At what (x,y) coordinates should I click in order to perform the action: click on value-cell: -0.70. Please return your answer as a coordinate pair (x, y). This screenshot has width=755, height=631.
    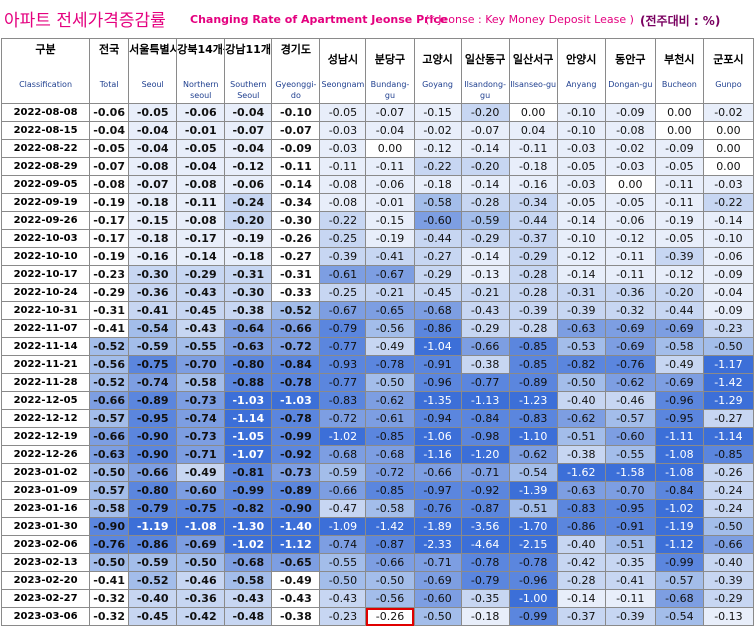
    Looking at the image, I should click on (630, 490).